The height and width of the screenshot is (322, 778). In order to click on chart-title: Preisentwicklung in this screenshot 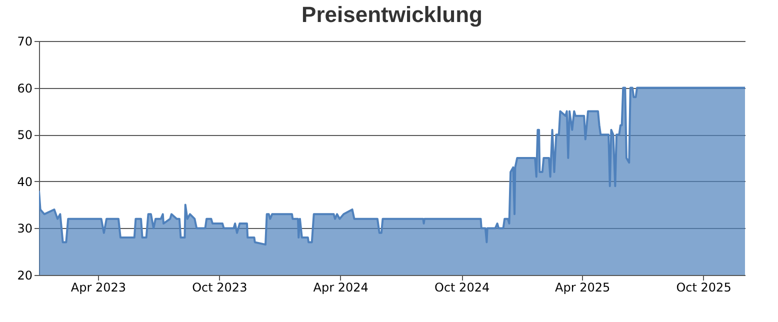, I will do `click(392, 14)`.